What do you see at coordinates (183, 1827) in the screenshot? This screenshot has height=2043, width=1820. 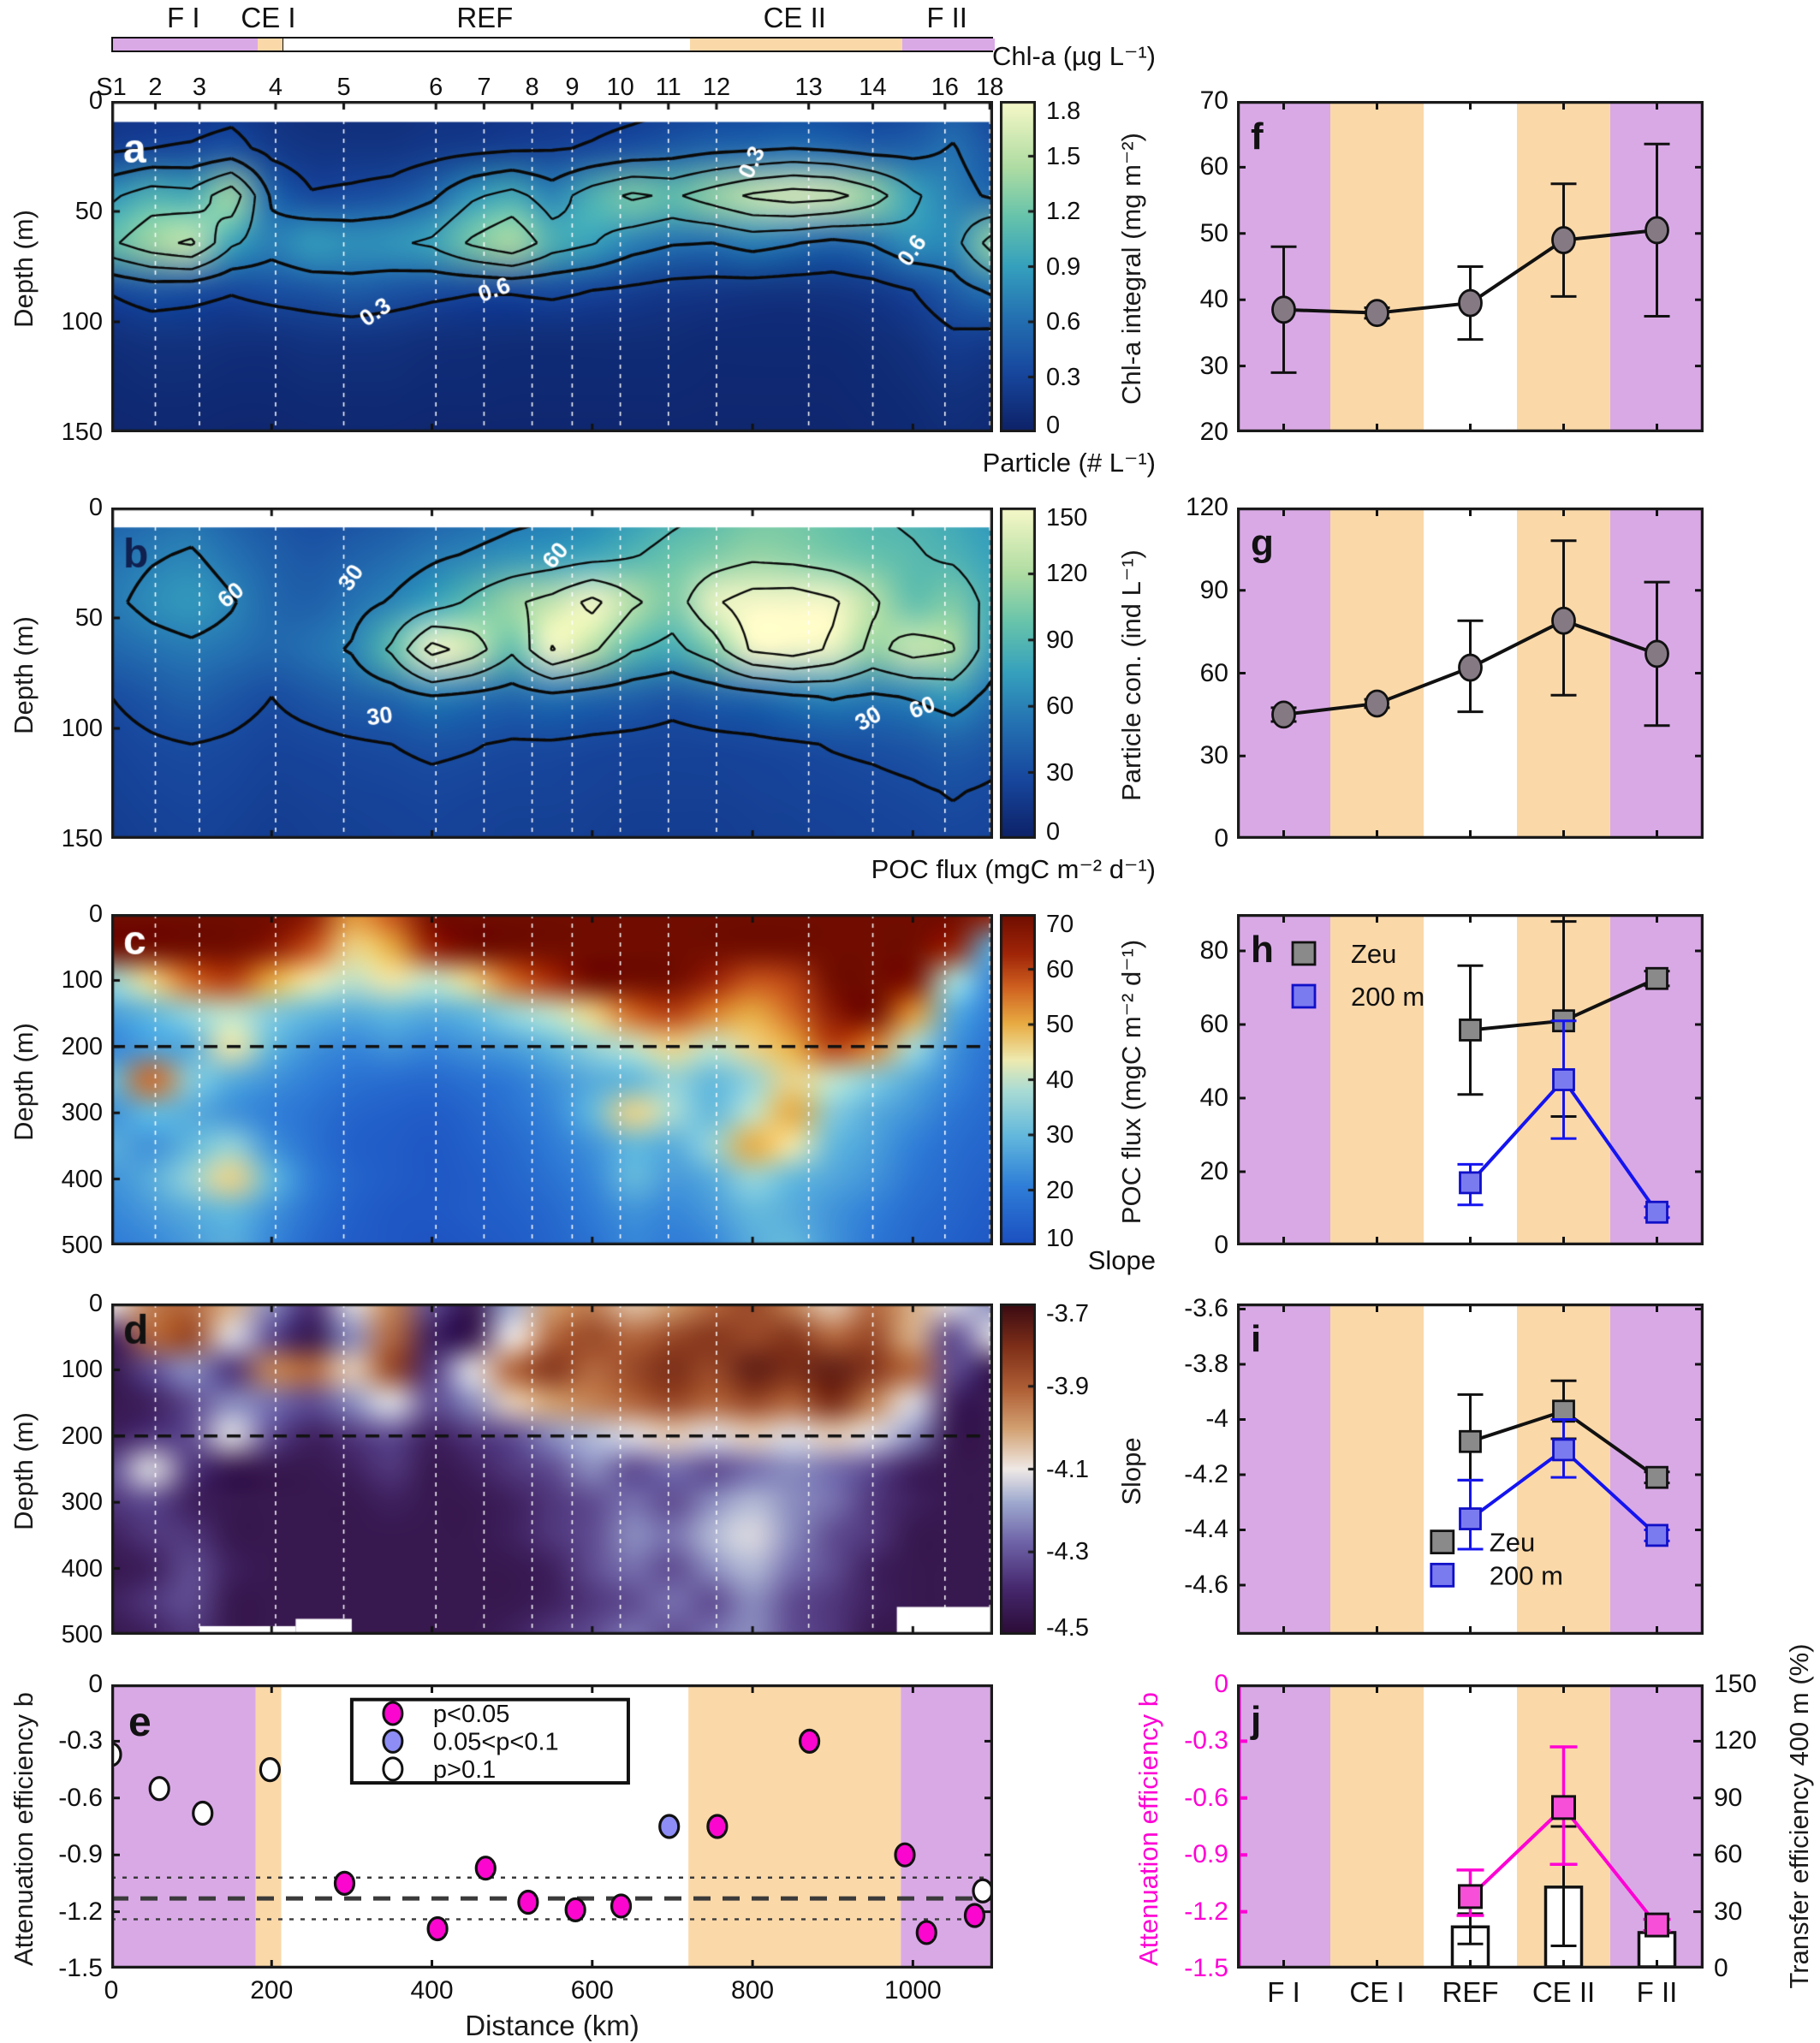 I see `band-FI` at bounding box center [183, 1827].